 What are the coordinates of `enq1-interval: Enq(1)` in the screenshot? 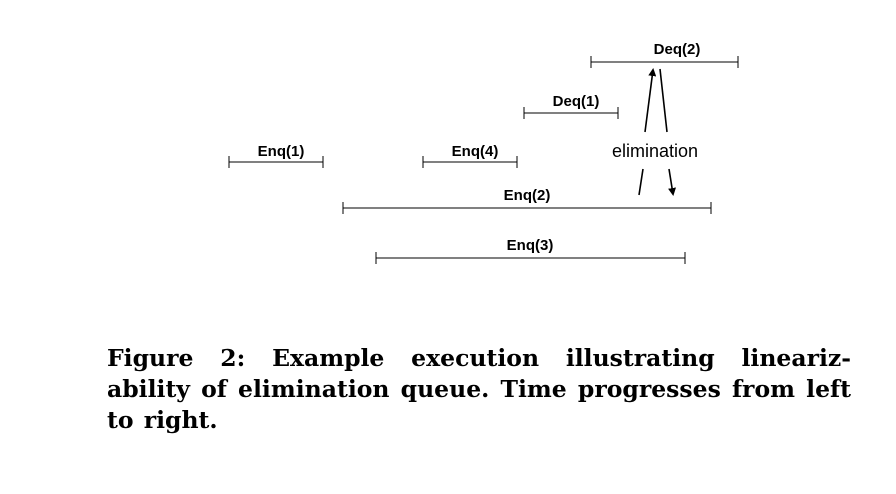 It's located at (276, 155).